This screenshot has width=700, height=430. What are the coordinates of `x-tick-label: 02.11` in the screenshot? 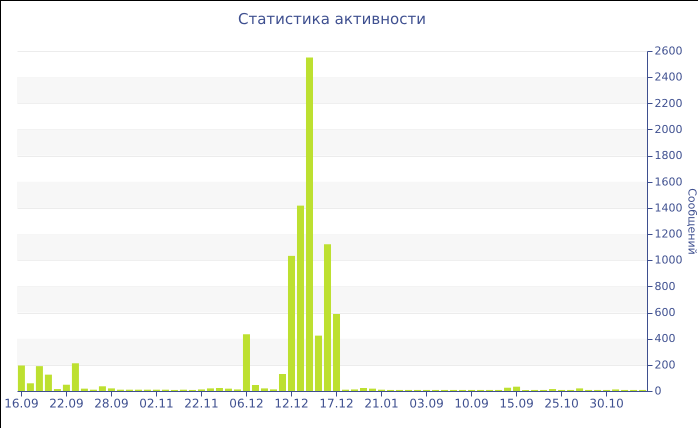 It's located at (156, 403).